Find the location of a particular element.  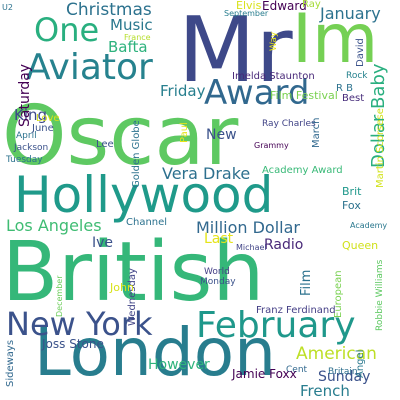

word-march: March is located at coordinates (316, 132).